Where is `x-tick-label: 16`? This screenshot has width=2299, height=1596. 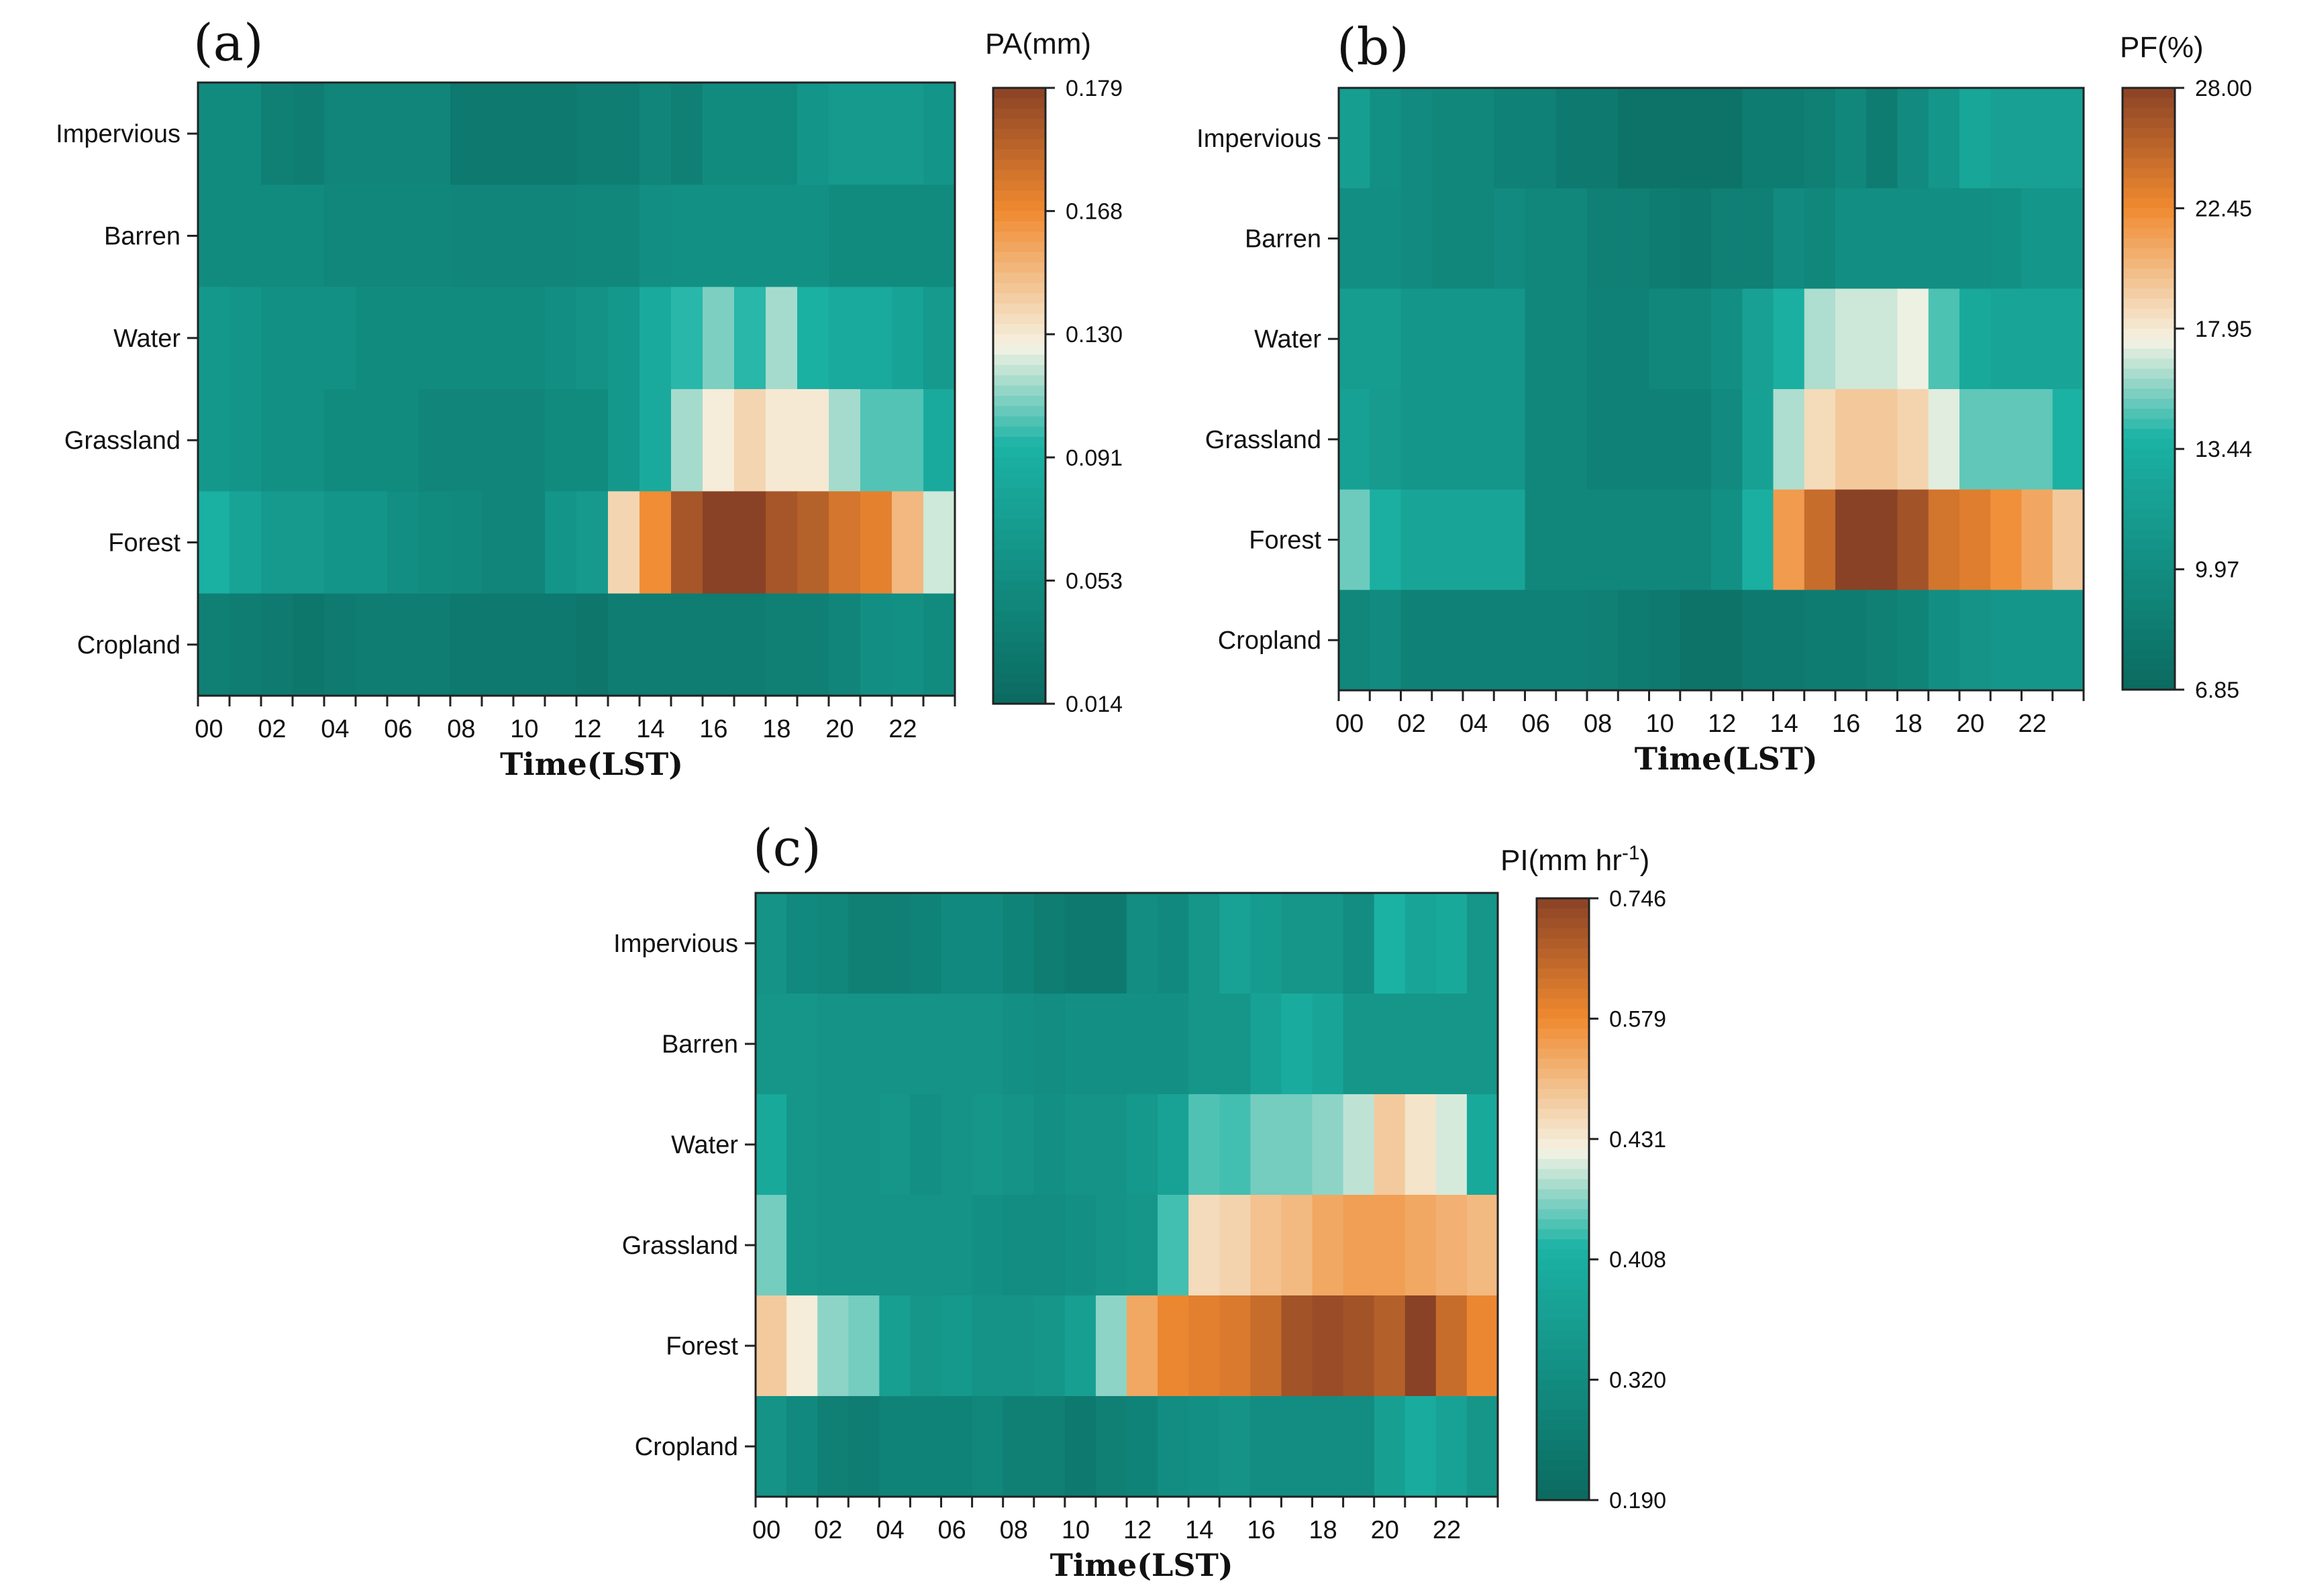 x-tick-label: 16 is located at coordinates (713, 729).